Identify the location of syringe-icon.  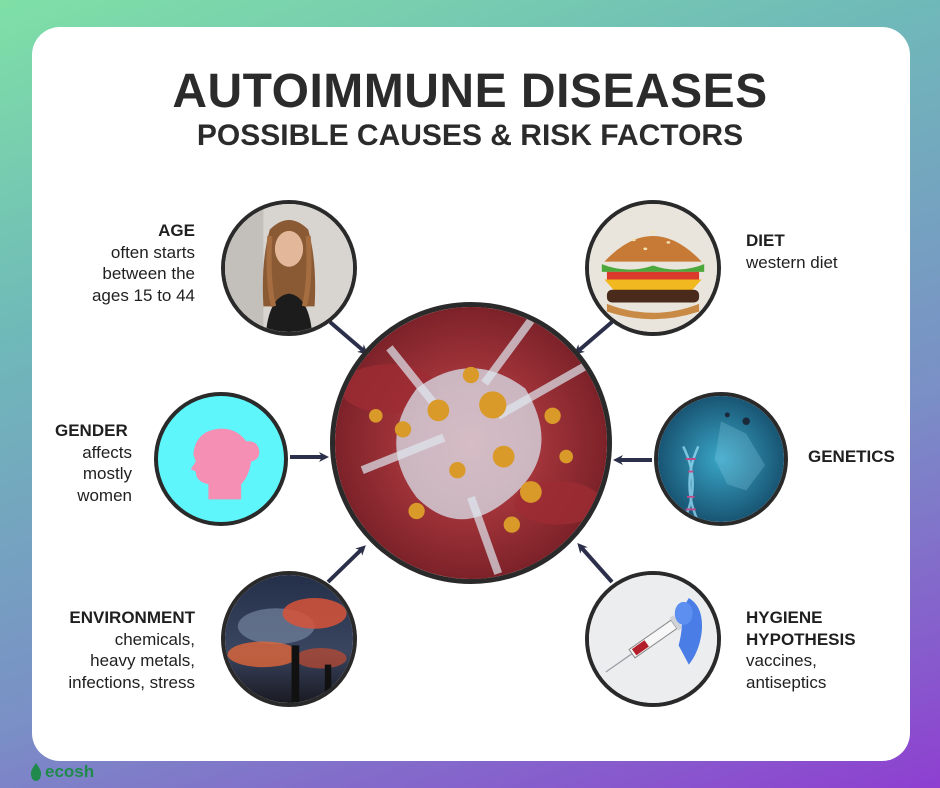
(653, 639).